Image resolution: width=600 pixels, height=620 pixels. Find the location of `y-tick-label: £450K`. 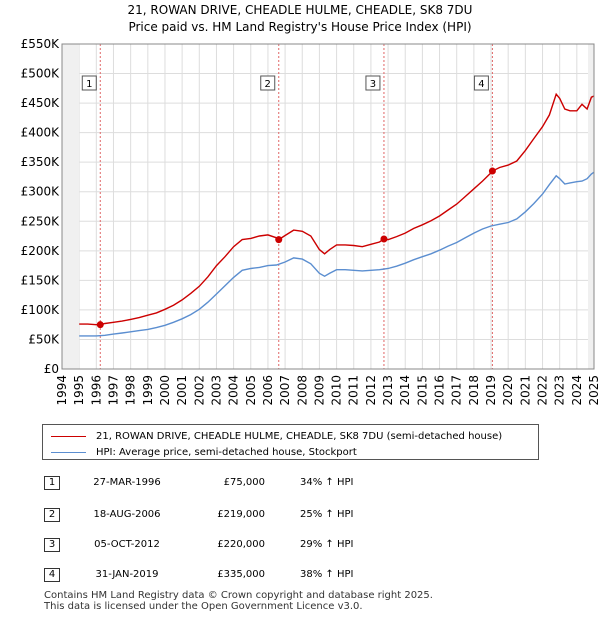

y-tick-label: £450K is located at coordinates (41, 103).